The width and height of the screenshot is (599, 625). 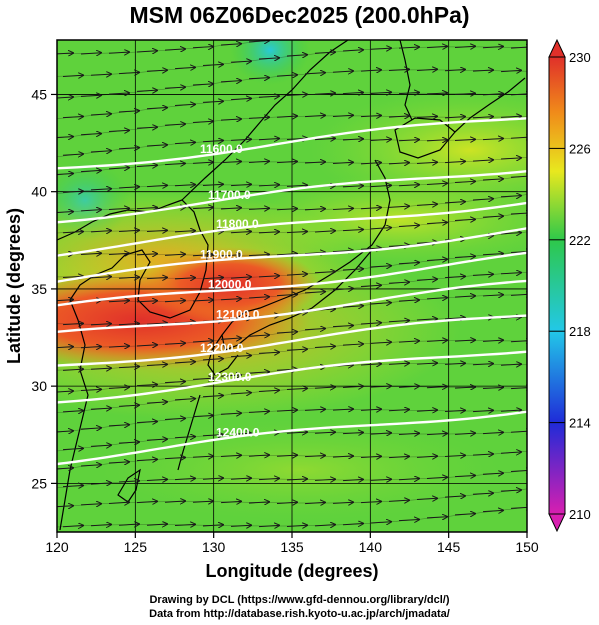 What do you see at coordinates (229, 195) in the screenshot?
I see `contour-label: 11700.0` at bounding box center [229, 195].